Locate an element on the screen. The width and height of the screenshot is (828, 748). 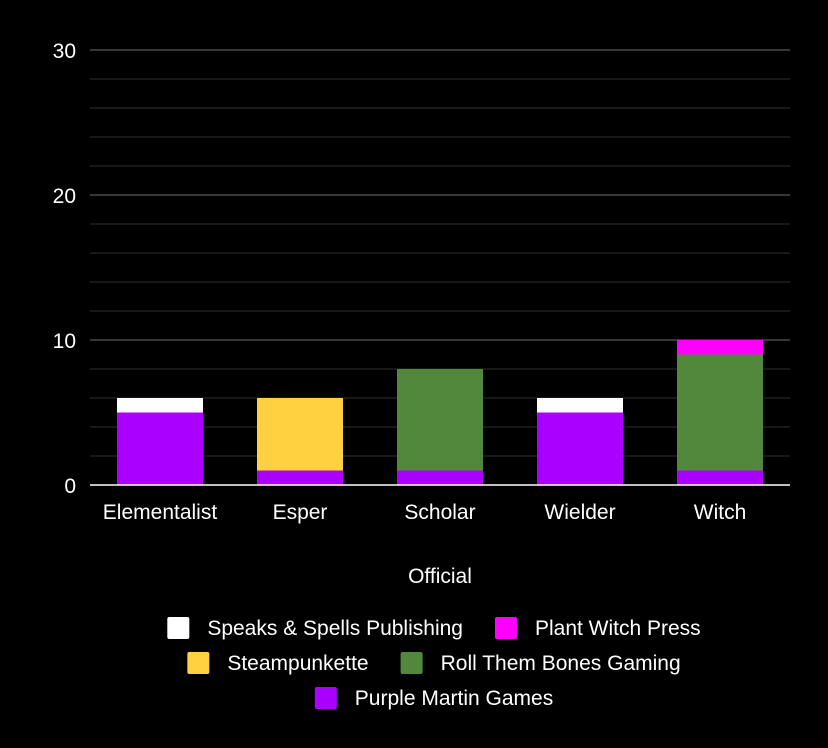
legend-row: Steampunkette Roll Them Bones Gaming is located at coordinates (434, 663).